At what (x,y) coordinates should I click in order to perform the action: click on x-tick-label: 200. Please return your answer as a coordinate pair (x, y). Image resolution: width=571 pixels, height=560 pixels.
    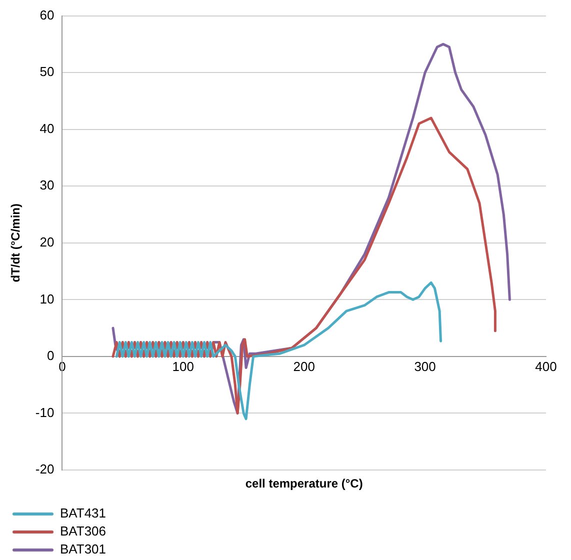
    Looking at the image, I should click on (304, 366).